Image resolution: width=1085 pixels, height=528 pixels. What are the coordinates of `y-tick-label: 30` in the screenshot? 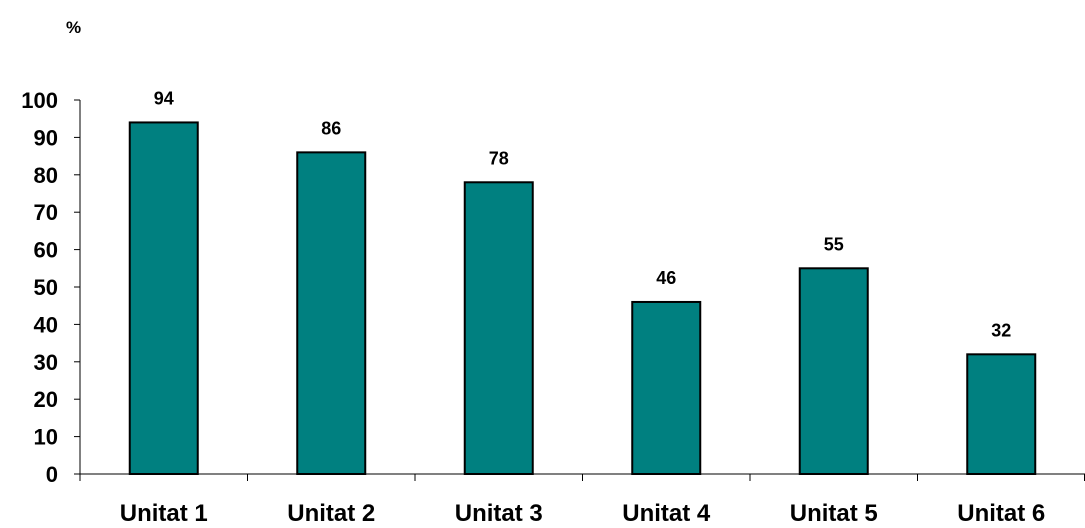 It's located at (46, 362).